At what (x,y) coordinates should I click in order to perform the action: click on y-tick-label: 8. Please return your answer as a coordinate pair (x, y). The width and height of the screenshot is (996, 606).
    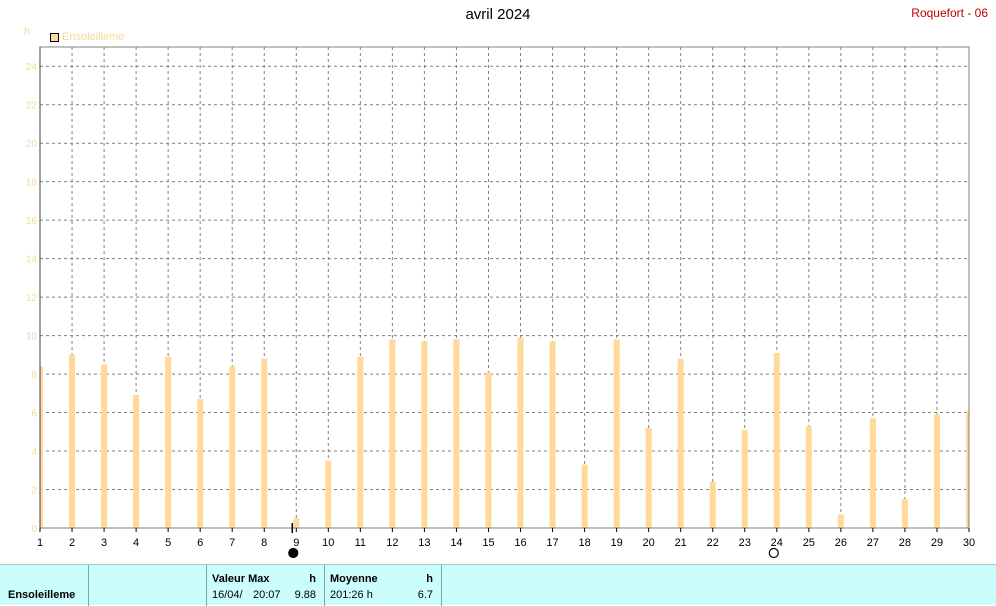
    Looking at the image, I should click on (34, 375).